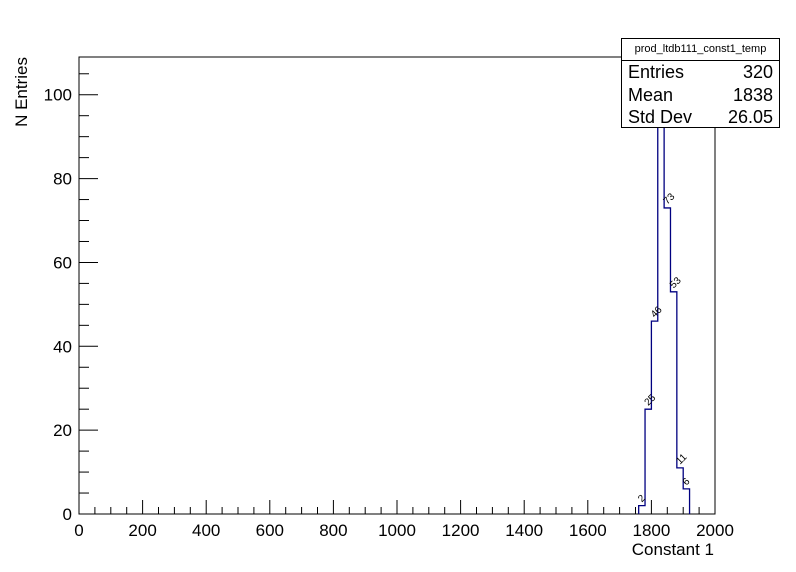 The image size is (796, 572). What do you see at coordinates (62, 346) in the screenshot?
I see `y-tick-label: 40` at bounding box center [62, 346].